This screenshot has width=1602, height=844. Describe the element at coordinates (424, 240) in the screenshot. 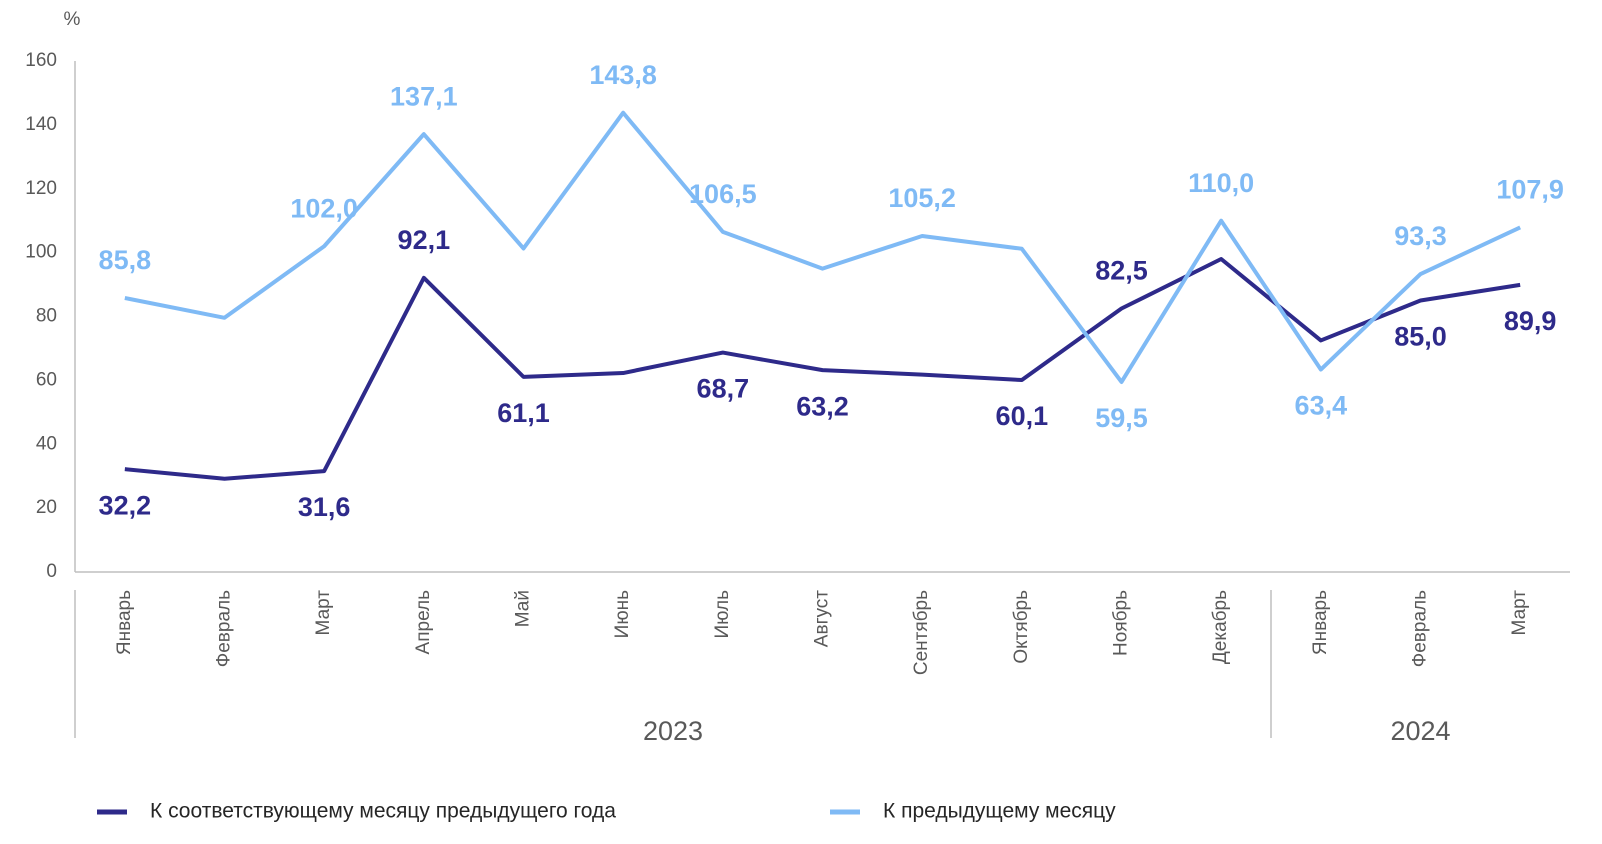

I see `value-label: 92,1` at that location.